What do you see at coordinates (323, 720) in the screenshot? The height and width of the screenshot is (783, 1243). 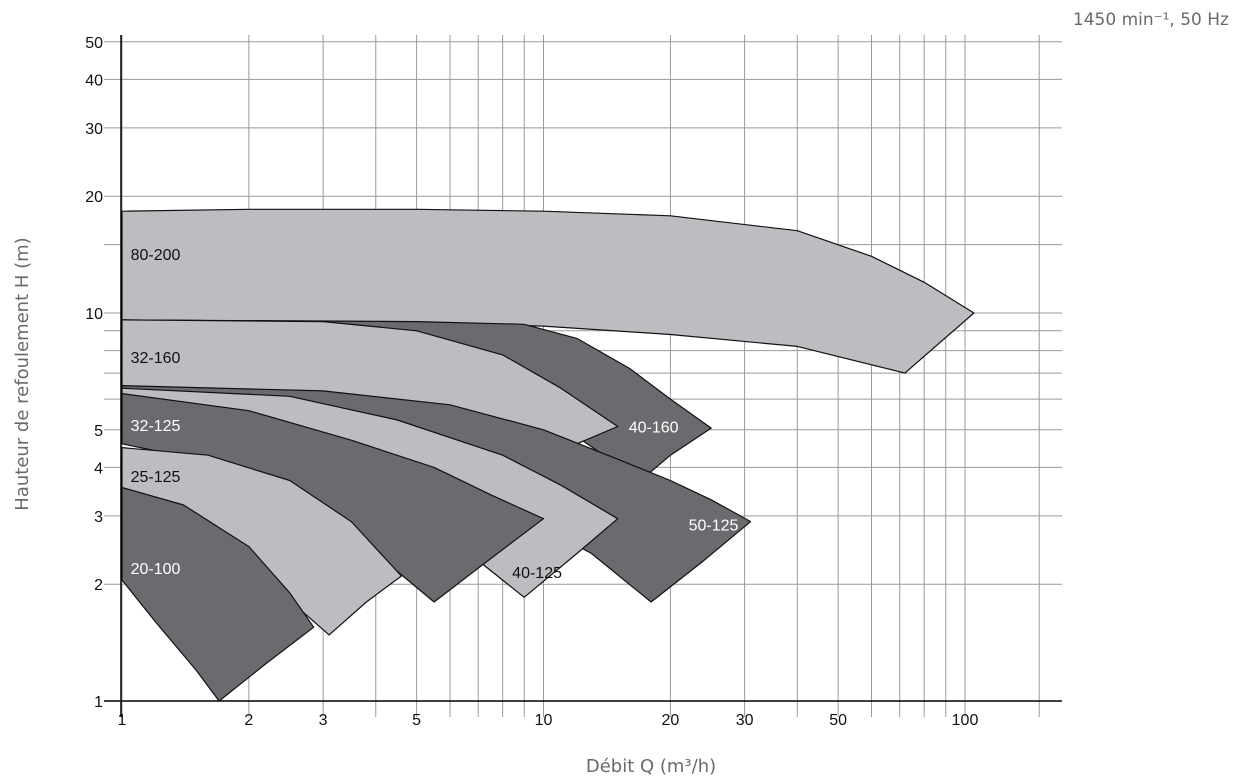 I see `x-tick-label: 3` at bounding box center [323, 720].